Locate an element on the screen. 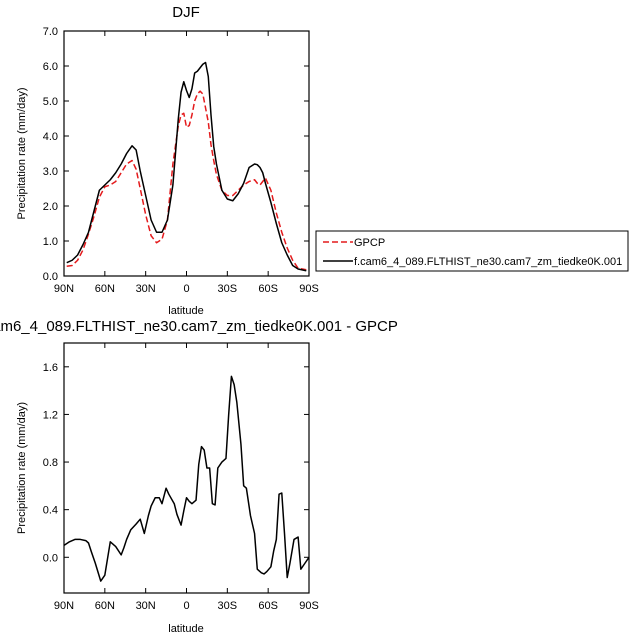 This screenshot has width=632, height=638. top-y-tick-label: 0.0 is located at coordinates (50, 277).